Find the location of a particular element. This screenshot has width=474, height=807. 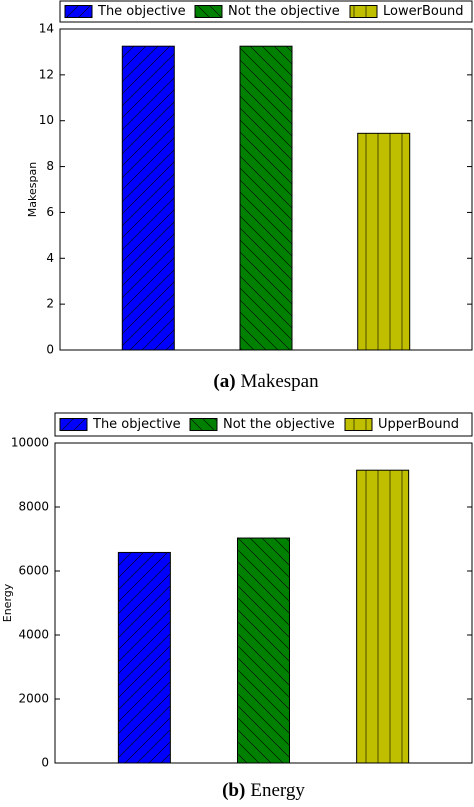

y-tick-label: 4 is located at coordinates (50, 258).